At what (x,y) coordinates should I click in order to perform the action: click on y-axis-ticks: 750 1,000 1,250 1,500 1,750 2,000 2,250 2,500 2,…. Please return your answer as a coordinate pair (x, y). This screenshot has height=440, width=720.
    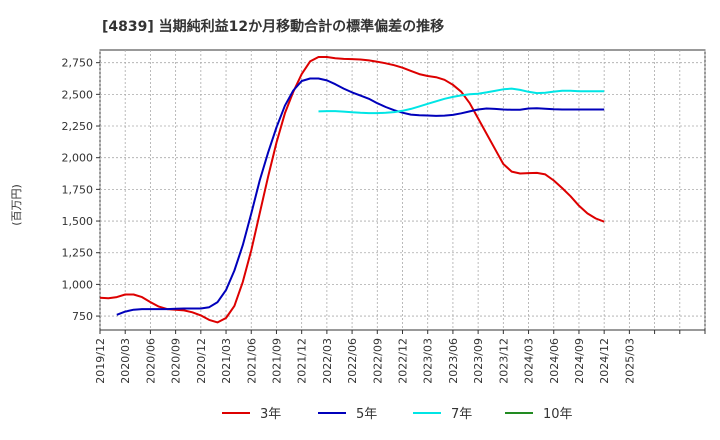
    Looking at the image, I should click on (81, 190).